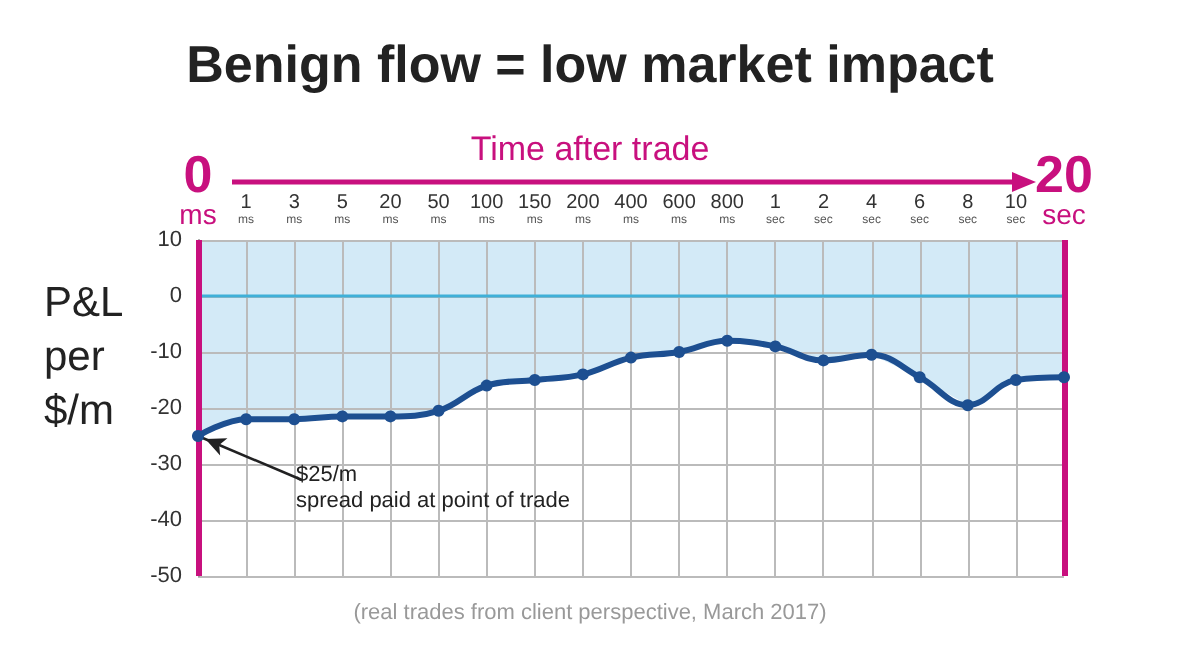 The image size is (1180, 660). What do you see at coordinates (590, 613) in the screenshot?
I see `text: (real trades from client perspective, March 2017)` at bounding box center [590, 613].